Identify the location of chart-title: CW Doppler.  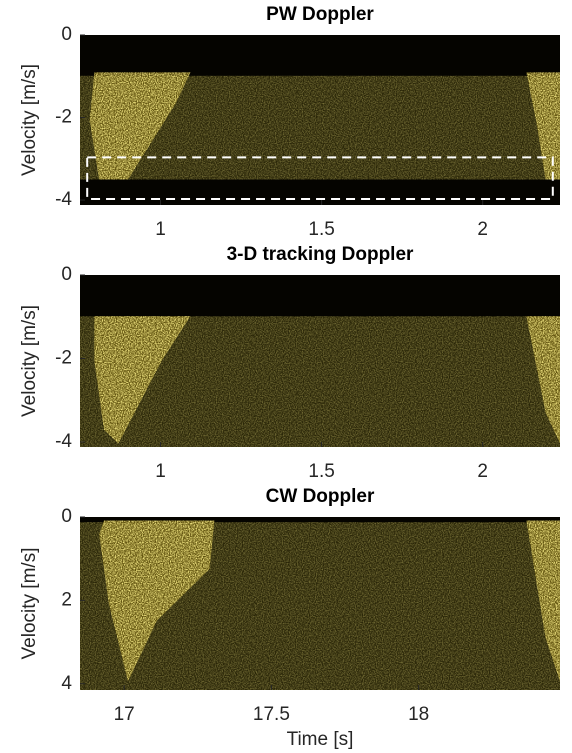
(320, 496).